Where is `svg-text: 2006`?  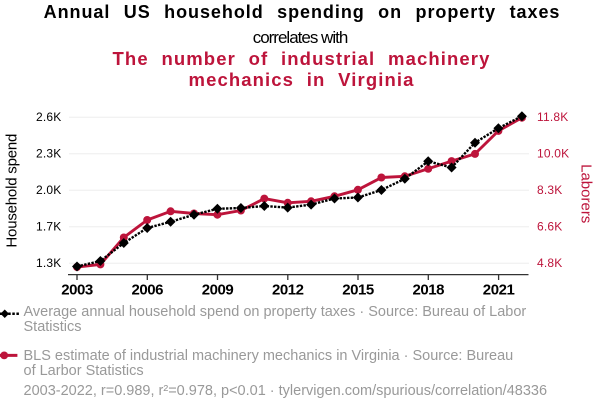 svg-text: 2006 is located at coordinates (148, 290).